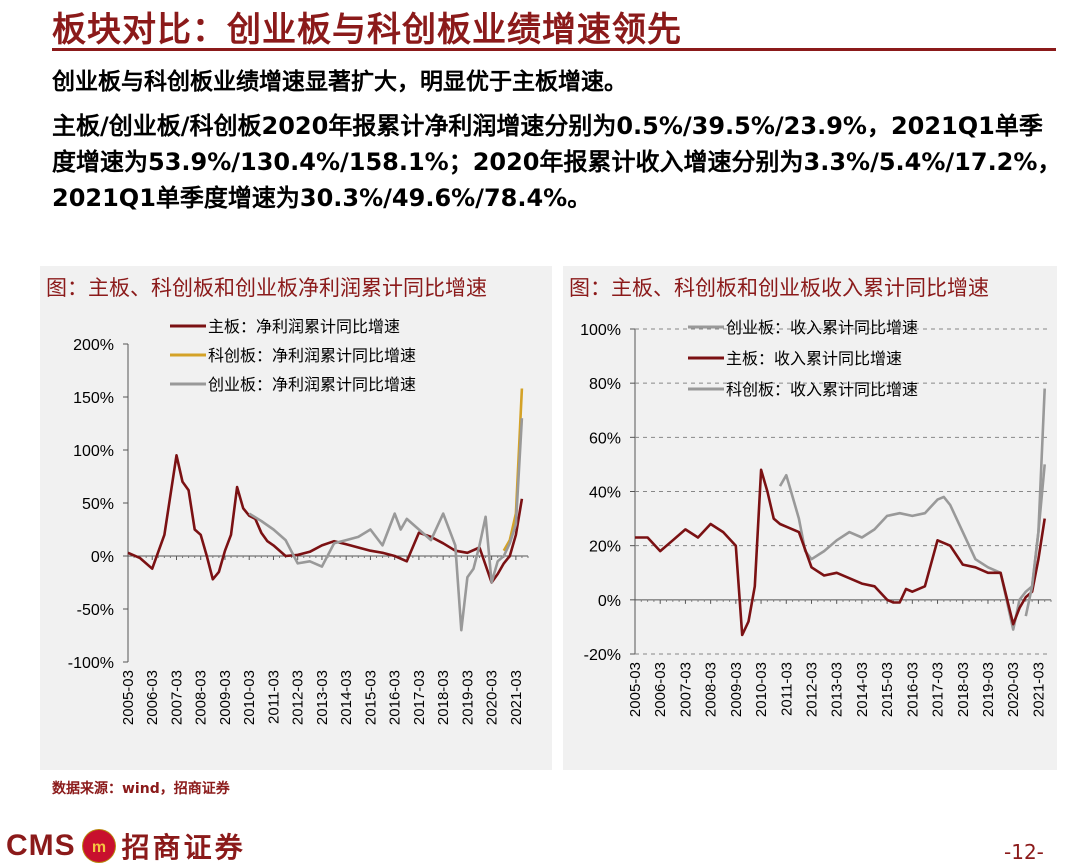 This screenshot has width=1080, height=868. I want to click on y-tick-label: -50%, so click(95, 610).